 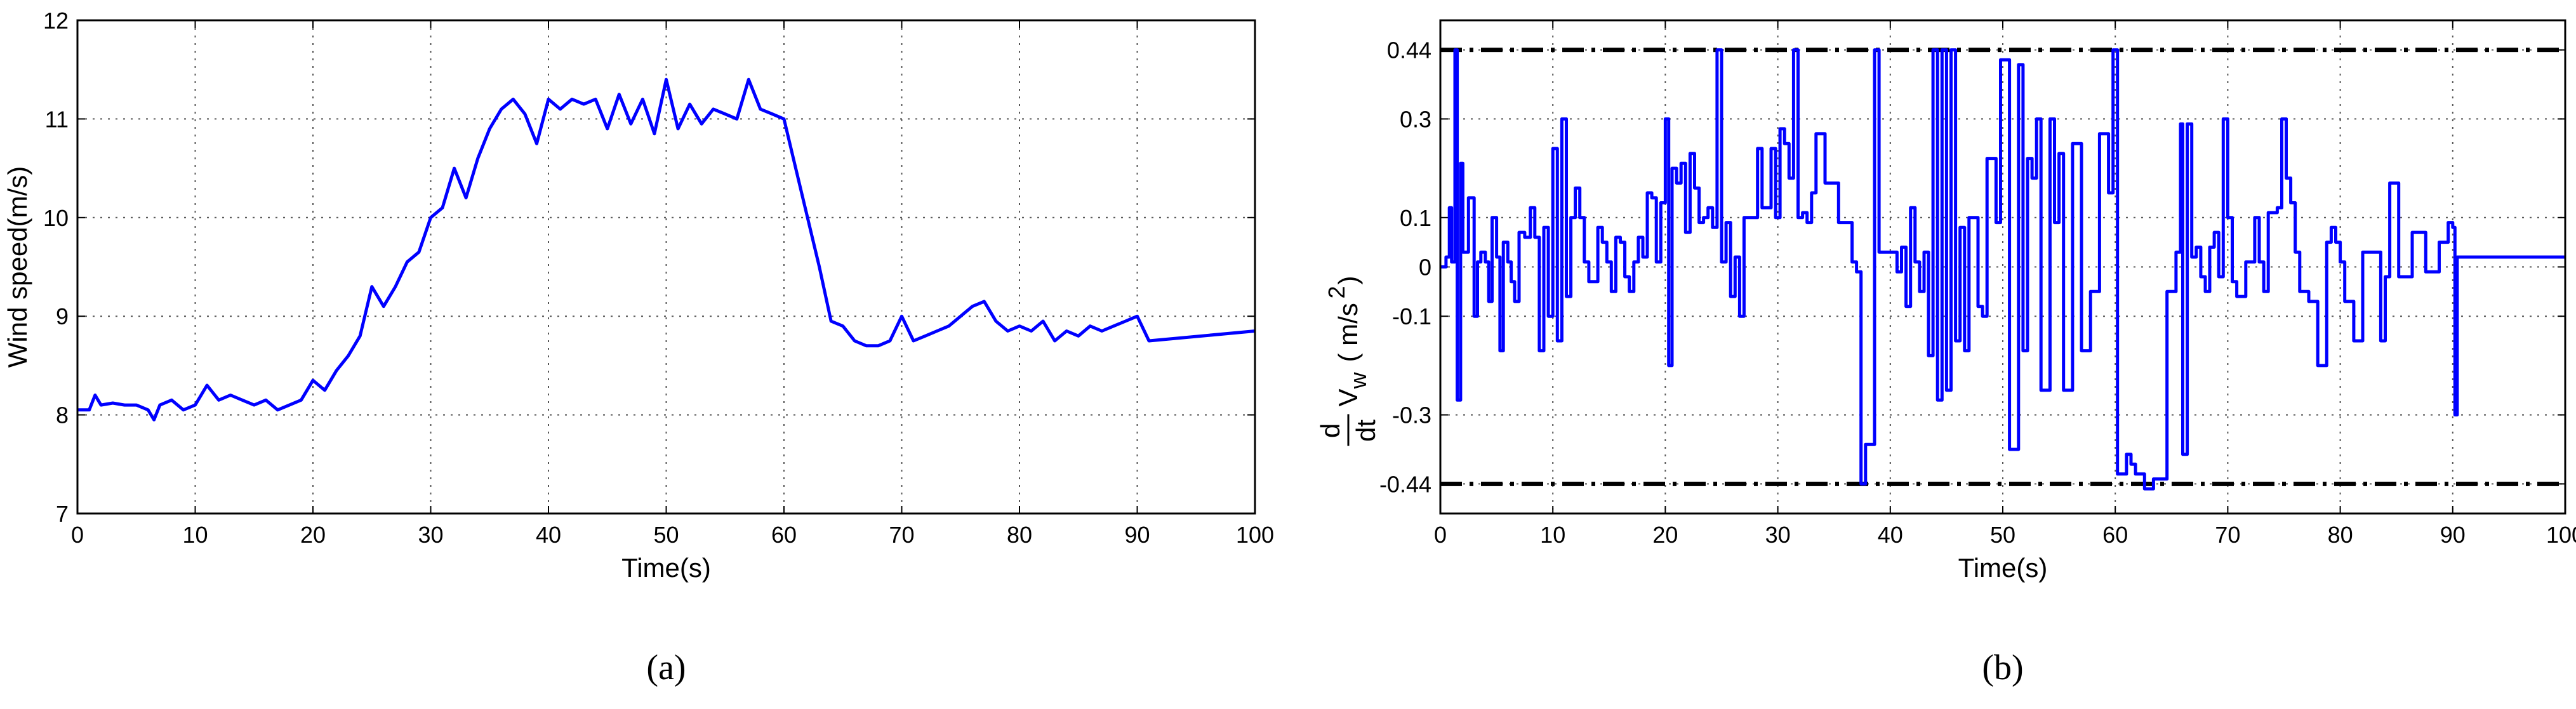 What do you see at coordinates (62, 514) in the screenshot?
I see `y-tick-label: 7` at bounding box center [62, 514].